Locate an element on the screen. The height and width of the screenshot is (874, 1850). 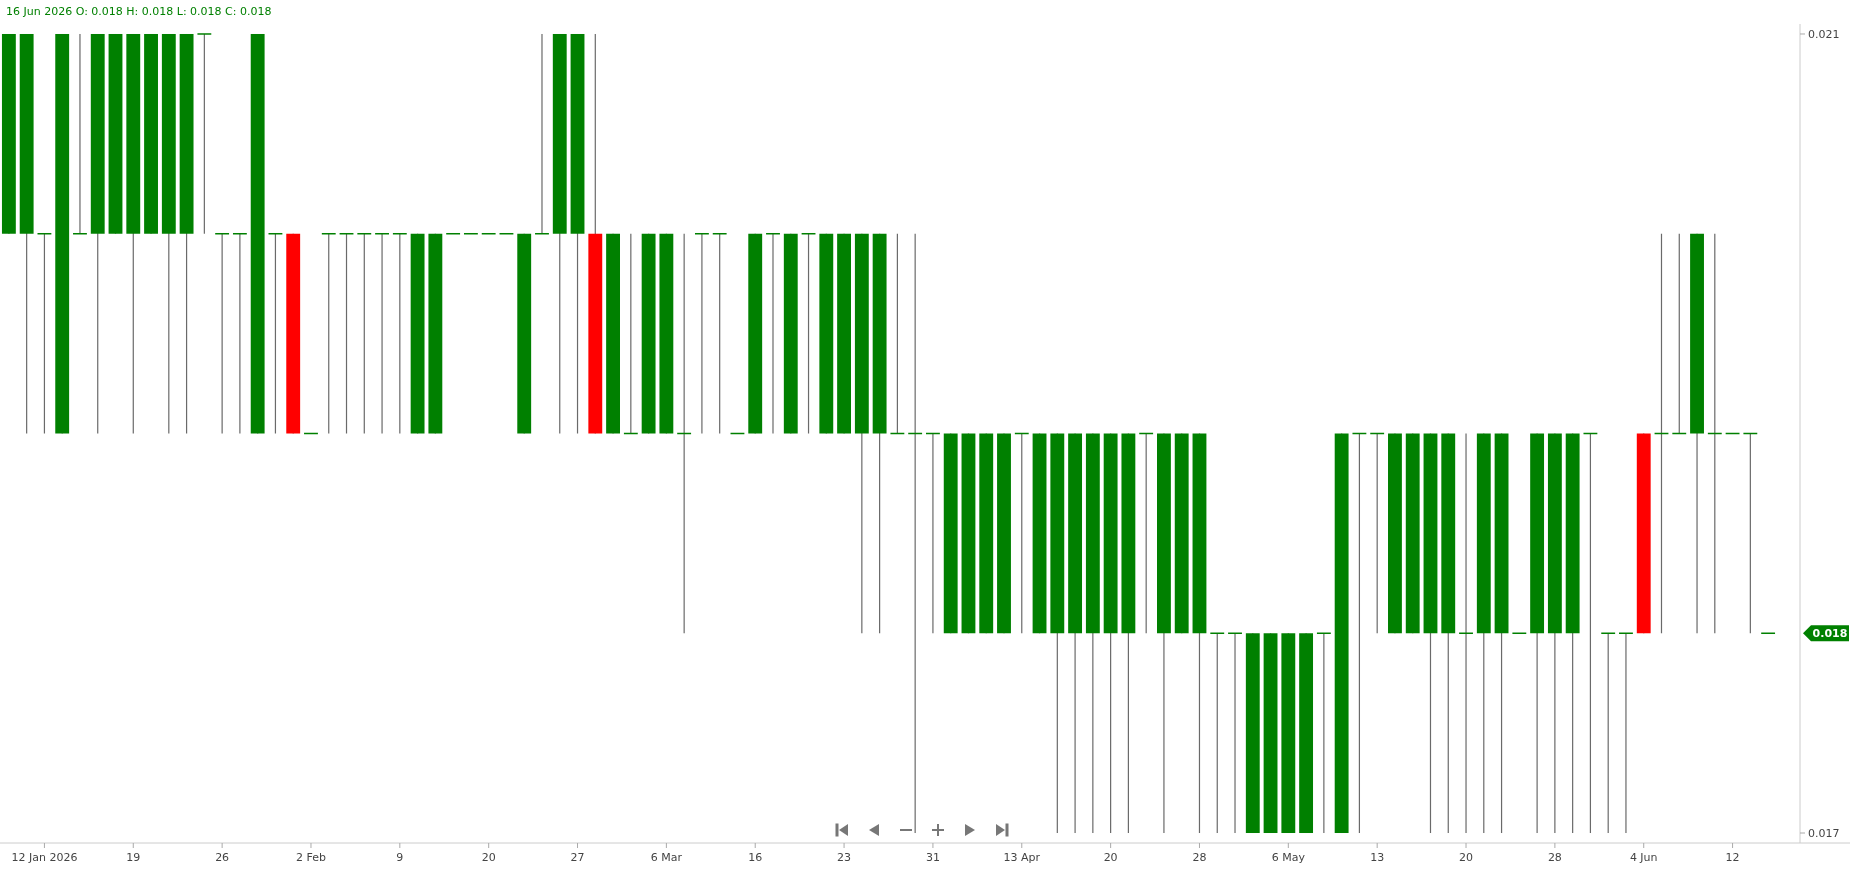
x-tick-label: 26 is located at coordinates (222, 857).